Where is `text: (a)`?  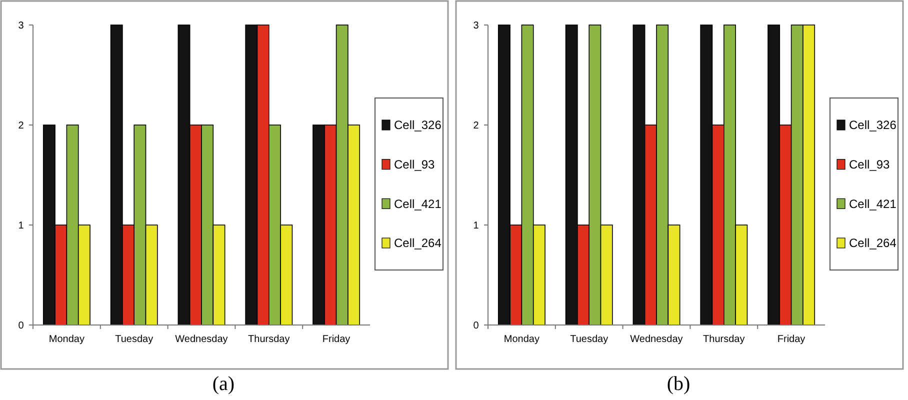
text: (a) is located at coordinates (223, 384).